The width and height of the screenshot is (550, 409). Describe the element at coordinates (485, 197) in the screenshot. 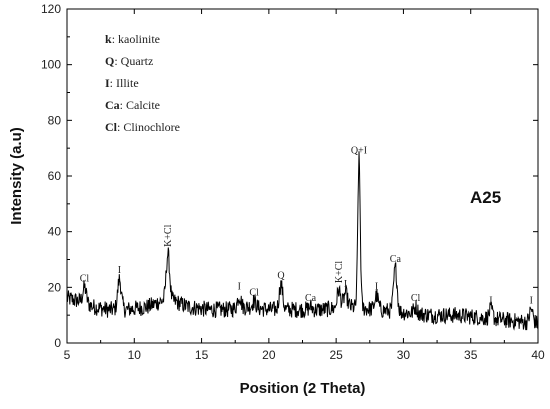

I see `sample-label: A25` at that location.